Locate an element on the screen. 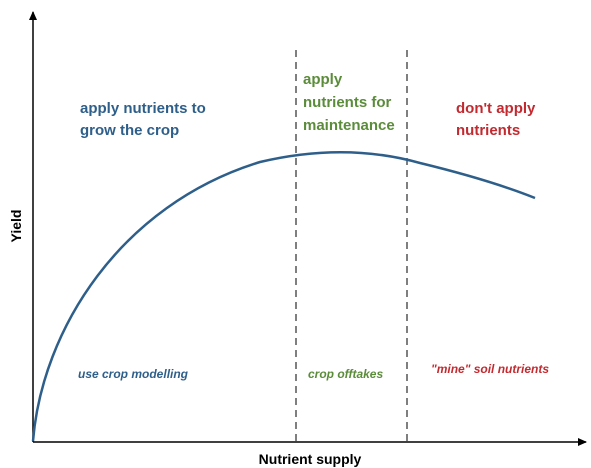  zone-label: apply is located at coordinates (323, 79).